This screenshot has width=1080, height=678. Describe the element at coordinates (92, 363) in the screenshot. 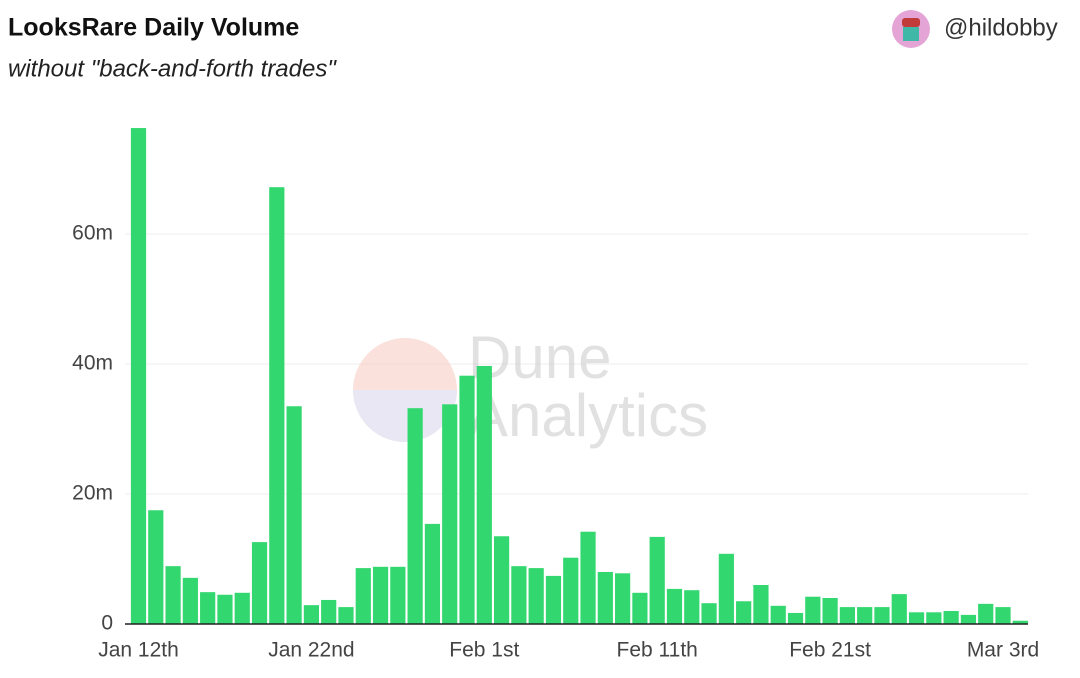

I see `y-tick-label: 40m` at that location.